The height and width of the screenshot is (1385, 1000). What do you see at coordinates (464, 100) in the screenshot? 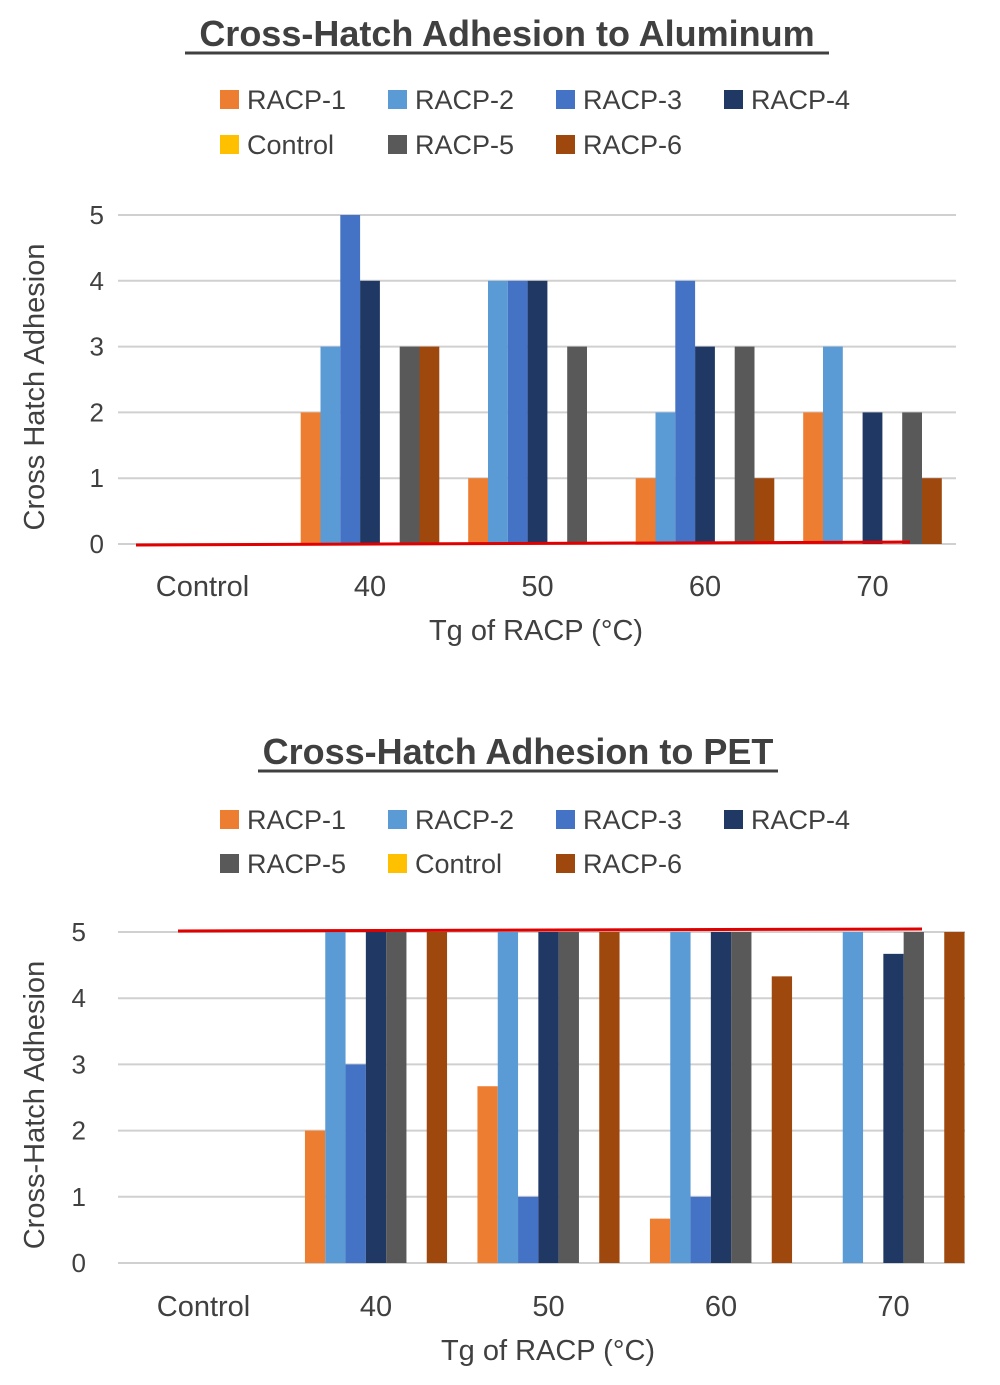
I see `legend-label: RACP-2` at bounding box center [464, 100].